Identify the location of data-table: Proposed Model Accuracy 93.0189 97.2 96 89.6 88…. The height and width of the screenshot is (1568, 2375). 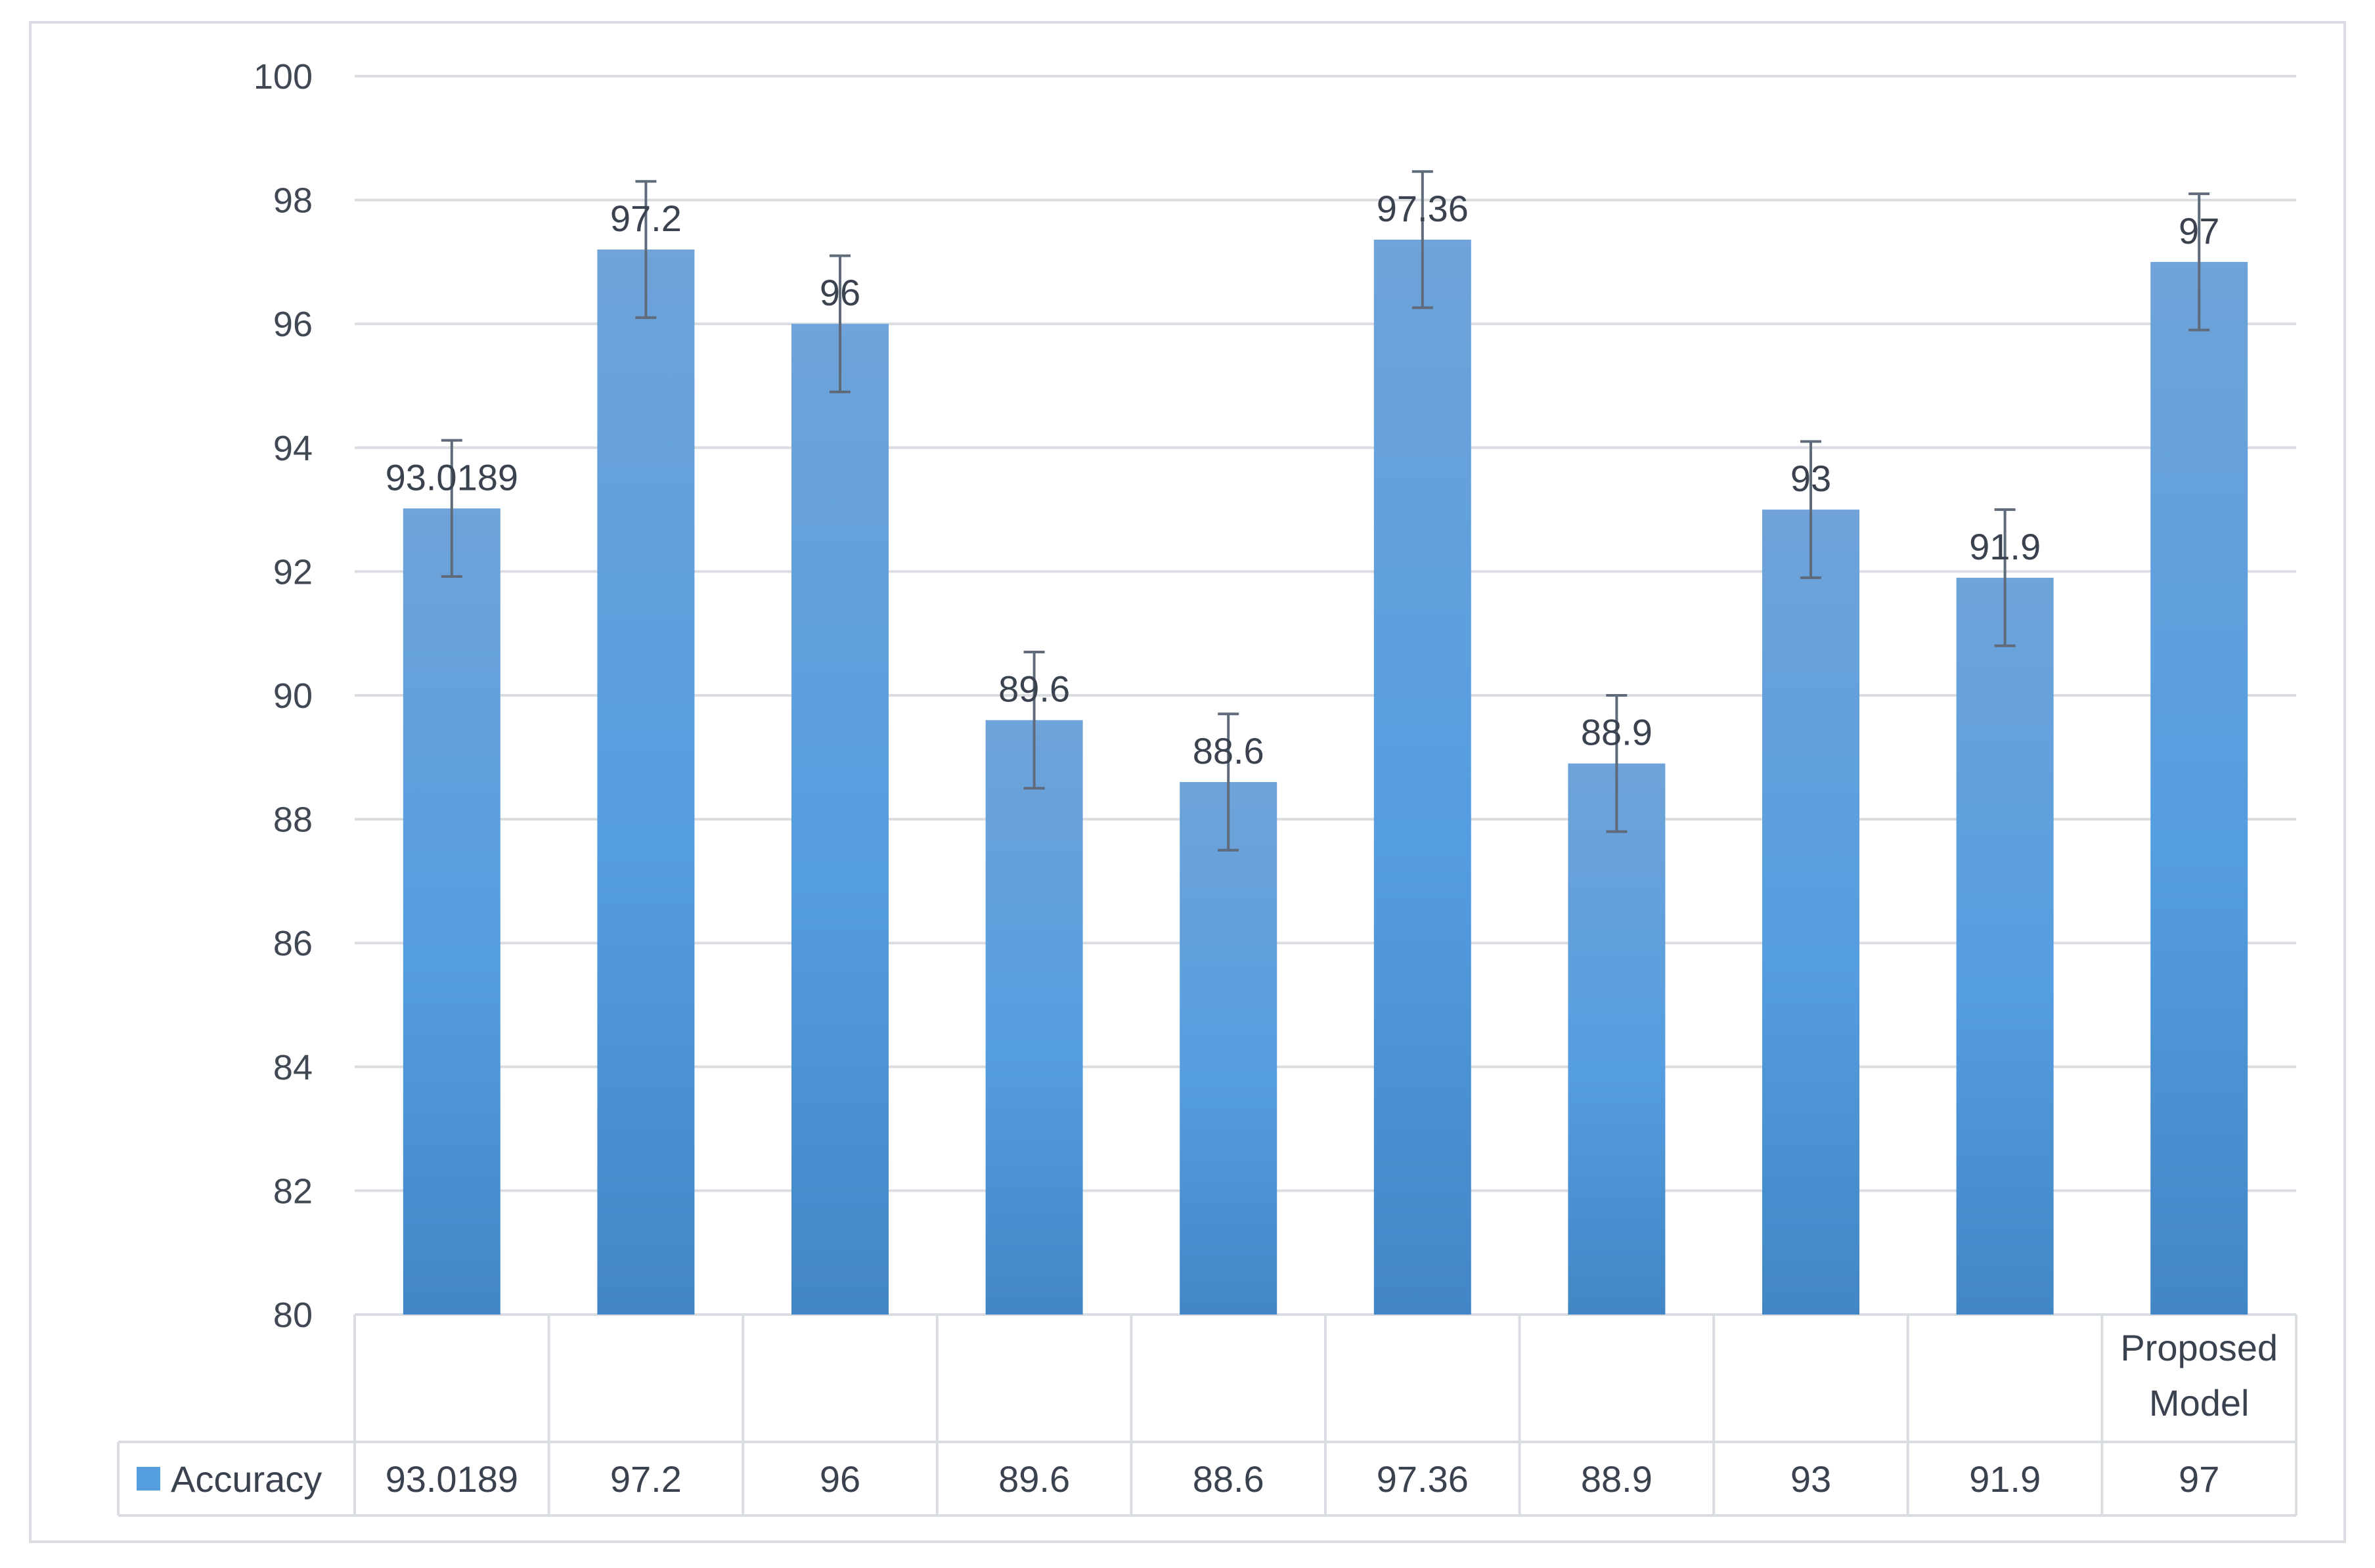
(1207, 1416).